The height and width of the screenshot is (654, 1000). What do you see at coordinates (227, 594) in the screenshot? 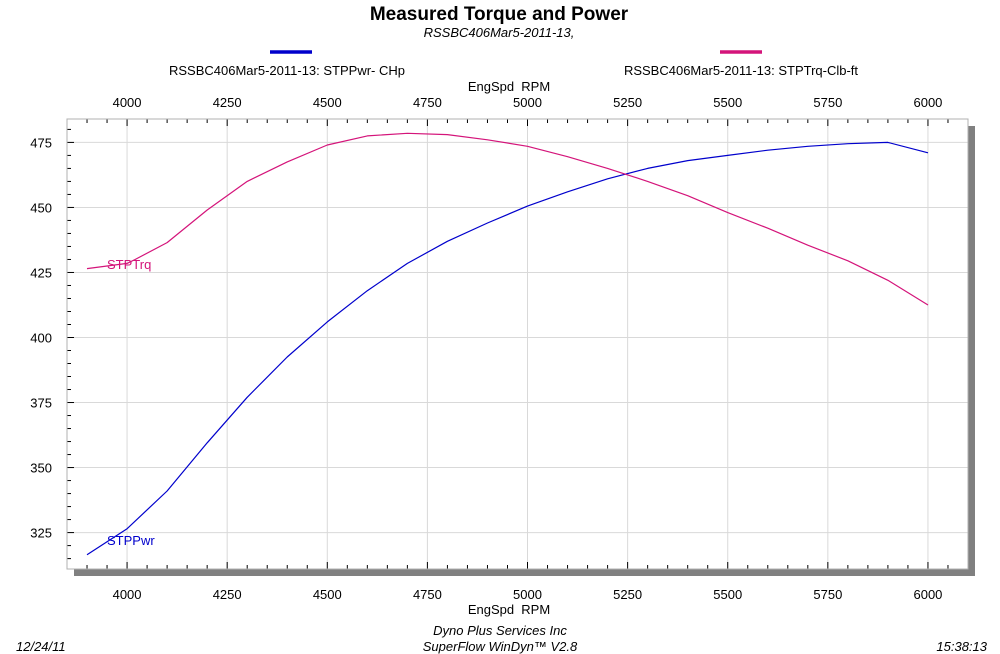
I see `x-tick-label: 4250` at bounding box center [227, 594].